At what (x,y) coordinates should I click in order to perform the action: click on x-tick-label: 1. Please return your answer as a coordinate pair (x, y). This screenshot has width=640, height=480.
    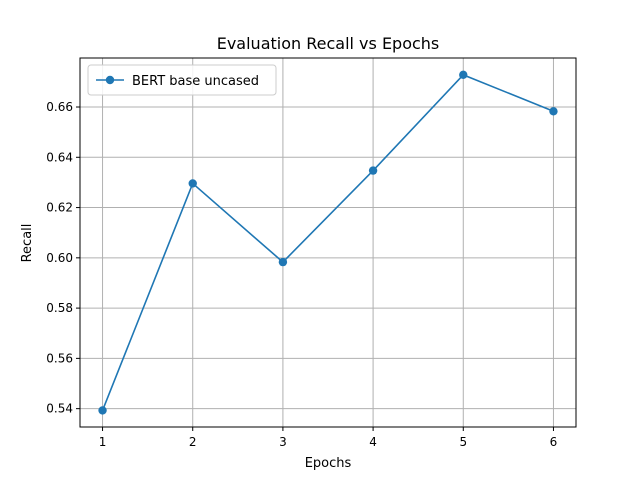
    Looking at the image, I should click on (103, 442).